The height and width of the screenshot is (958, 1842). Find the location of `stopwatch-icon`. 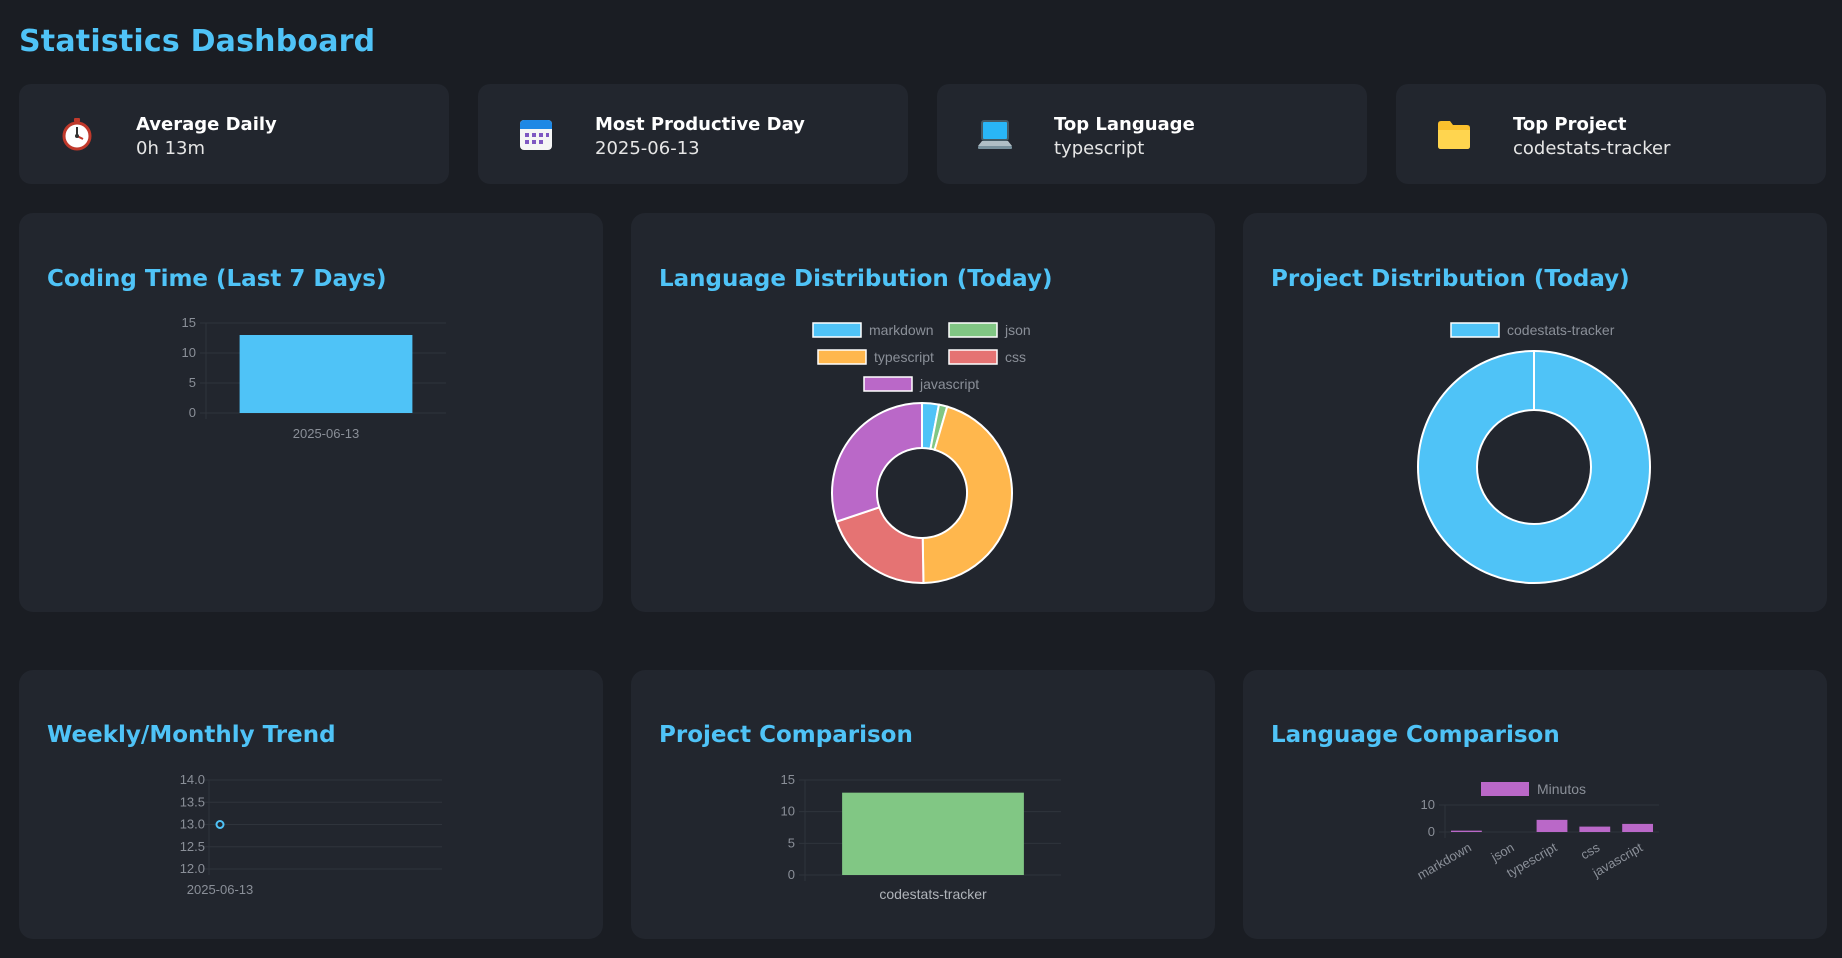

stopwatch-icon is located at coordinates (77, 134).